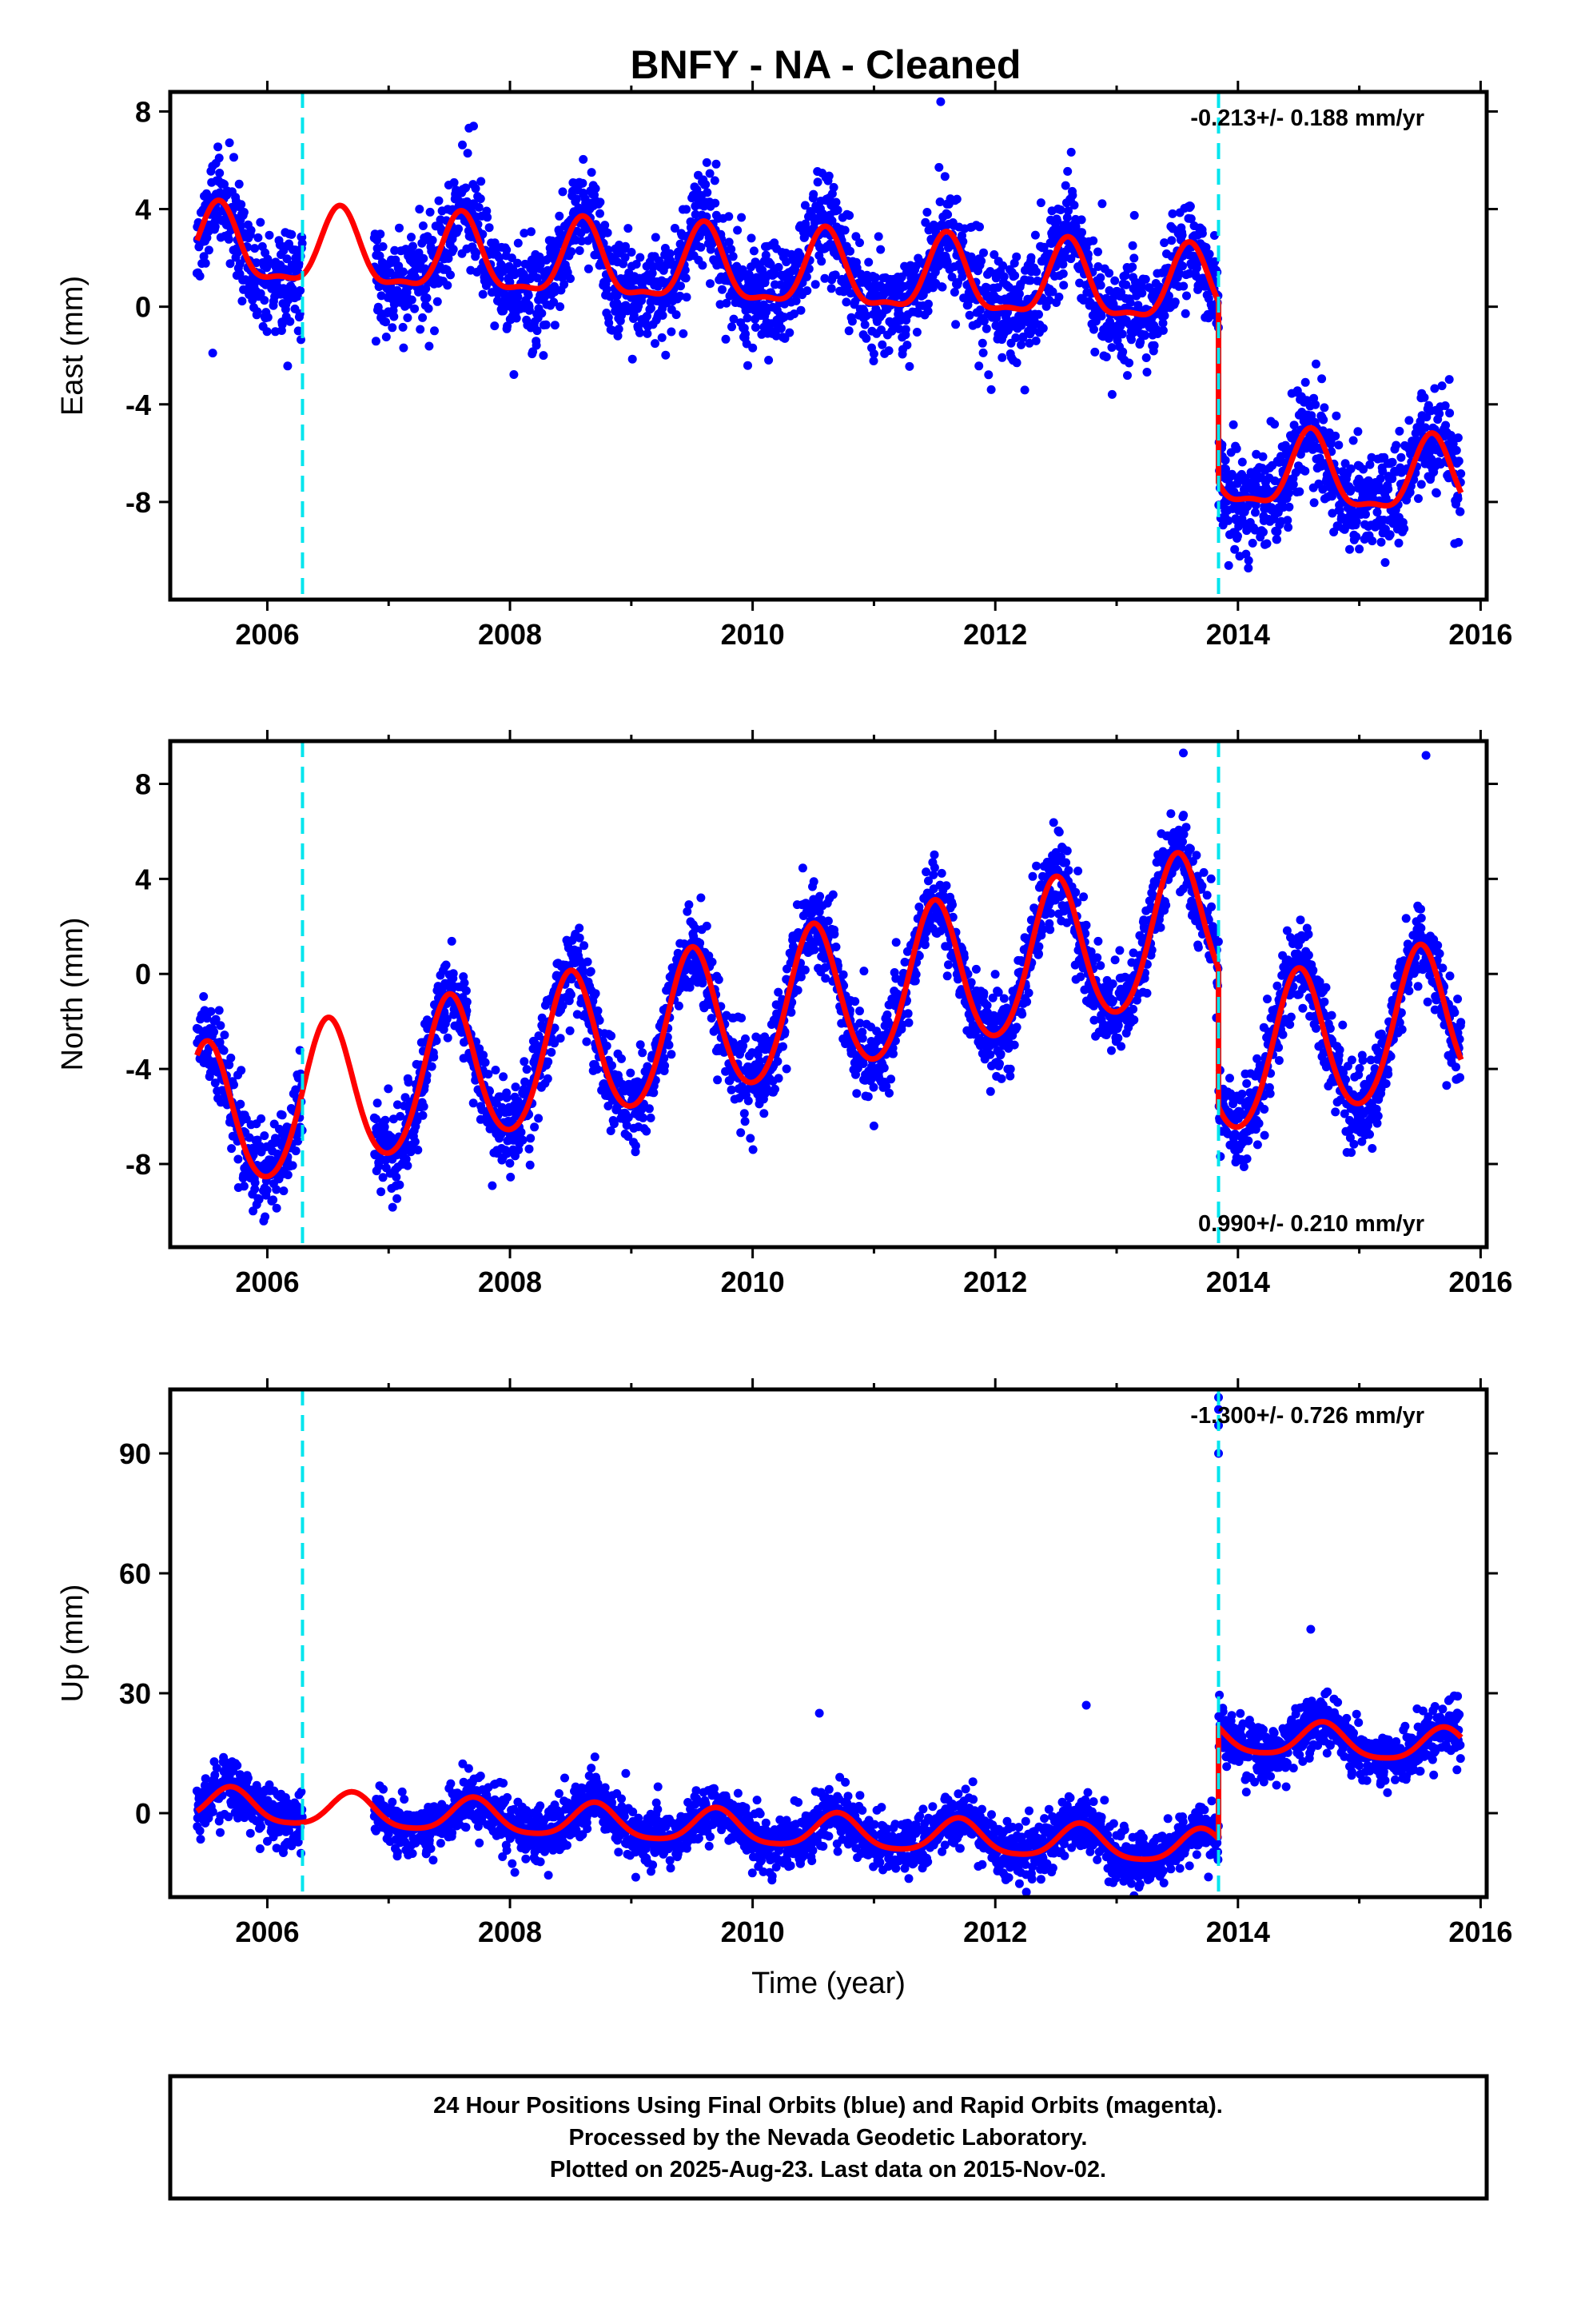  Describe the element at coordinates (1480, 635) in the screenshot. I see `x-tick-label: 2016` at that location.